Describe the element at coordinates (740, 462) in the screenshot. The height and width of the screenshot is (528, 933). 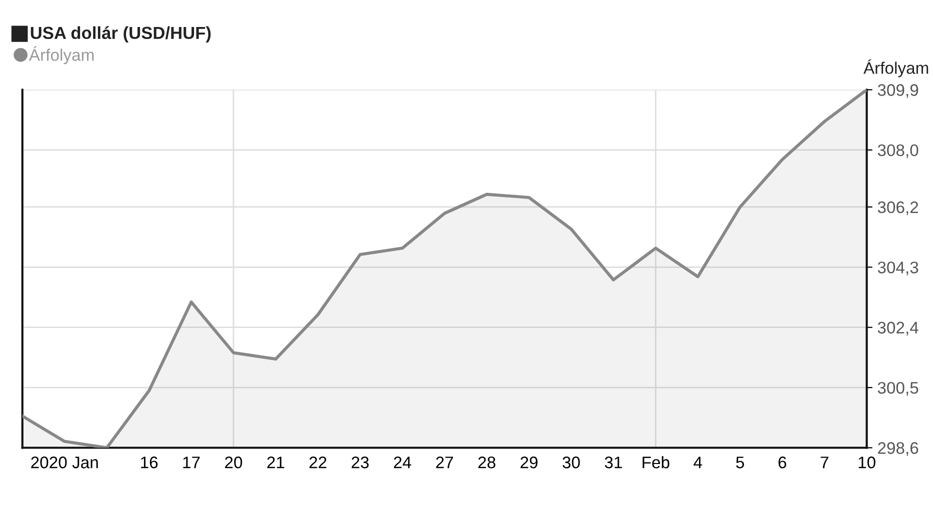
I see `x-tick-label: 5` at that location.